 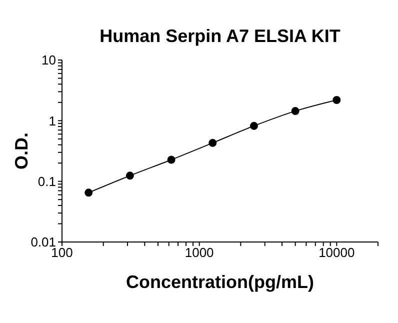 What do you see at coordinates (49, 60) in the screenshot?
I see `y-tick-label: 10` at bounding box center [49, 60].